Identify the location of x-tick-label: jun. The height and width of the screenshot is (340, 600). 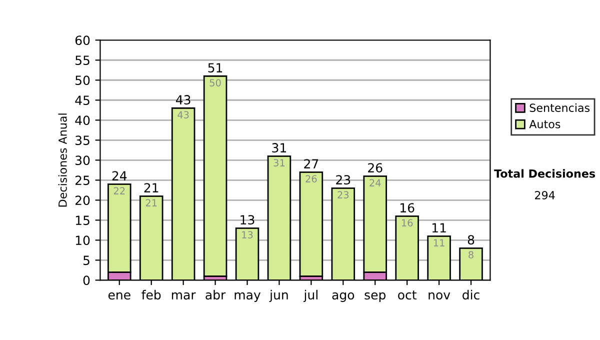
(278, 296).